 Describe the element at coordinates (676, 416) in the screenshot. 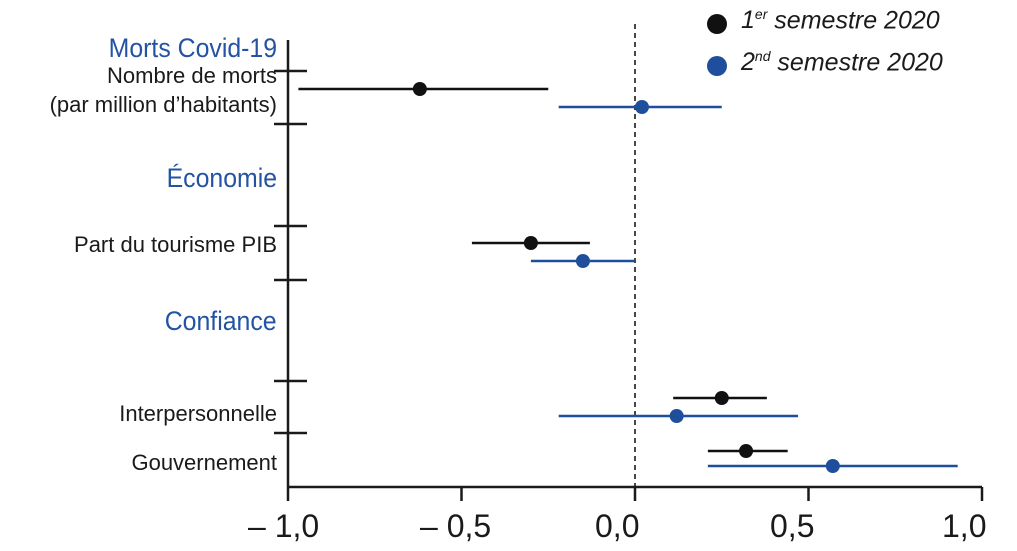

I see `point-row2-s2` at that location.